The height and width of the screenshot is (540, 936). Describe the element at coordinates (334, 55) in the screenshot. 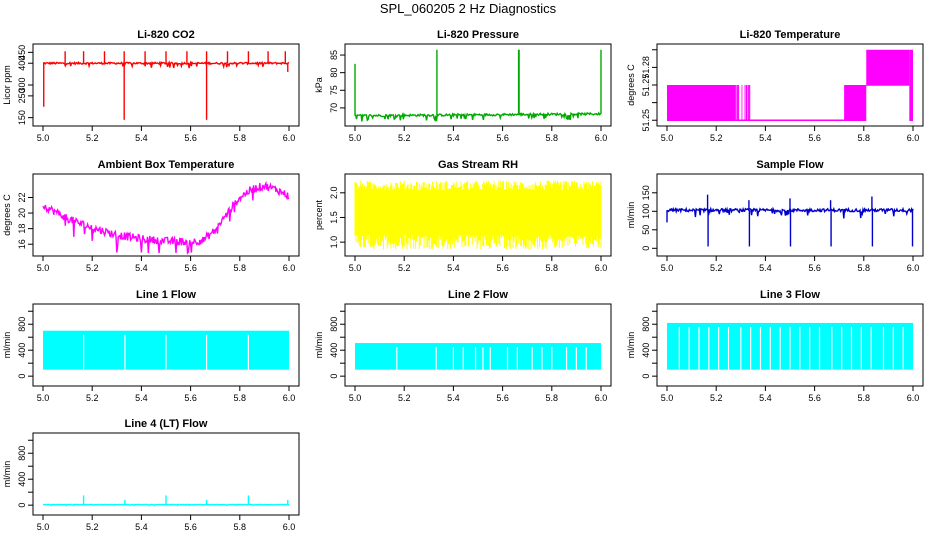

I see `y-tick-label: 85` at that location.